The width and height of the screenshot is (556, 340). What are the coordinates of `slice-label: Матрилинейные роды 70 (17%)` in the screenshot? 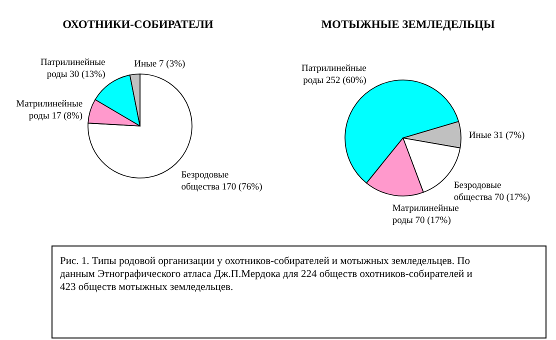 It's located at (425, 215).